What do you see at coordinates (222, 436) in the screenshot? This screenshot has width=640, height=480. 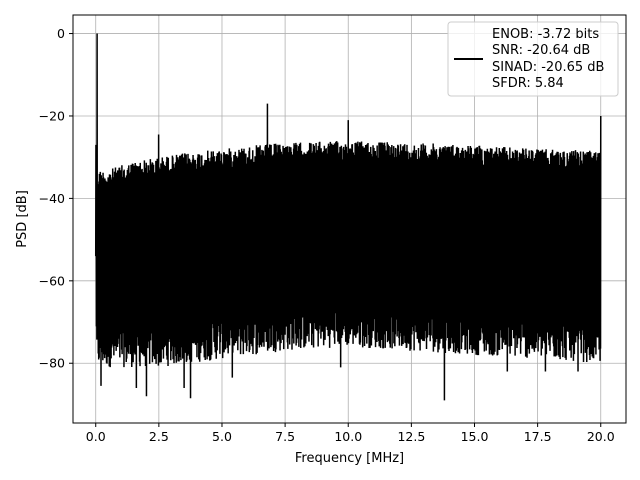 I see `x-tick-label: 5.0` at bounding box center [222, 436].